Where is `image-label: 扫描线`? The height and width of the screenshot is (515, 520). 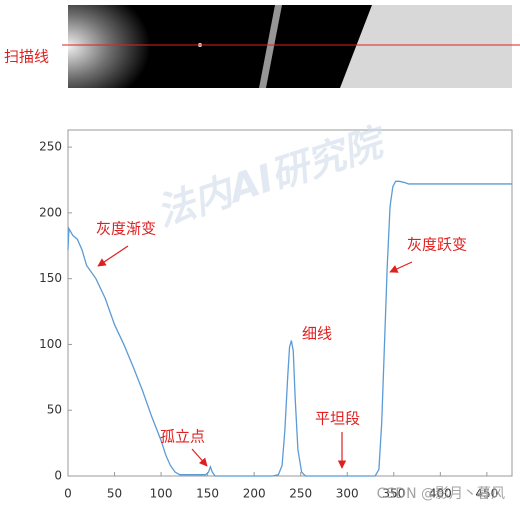
image-label: 扫描线 is located at coordinates (26, 57).